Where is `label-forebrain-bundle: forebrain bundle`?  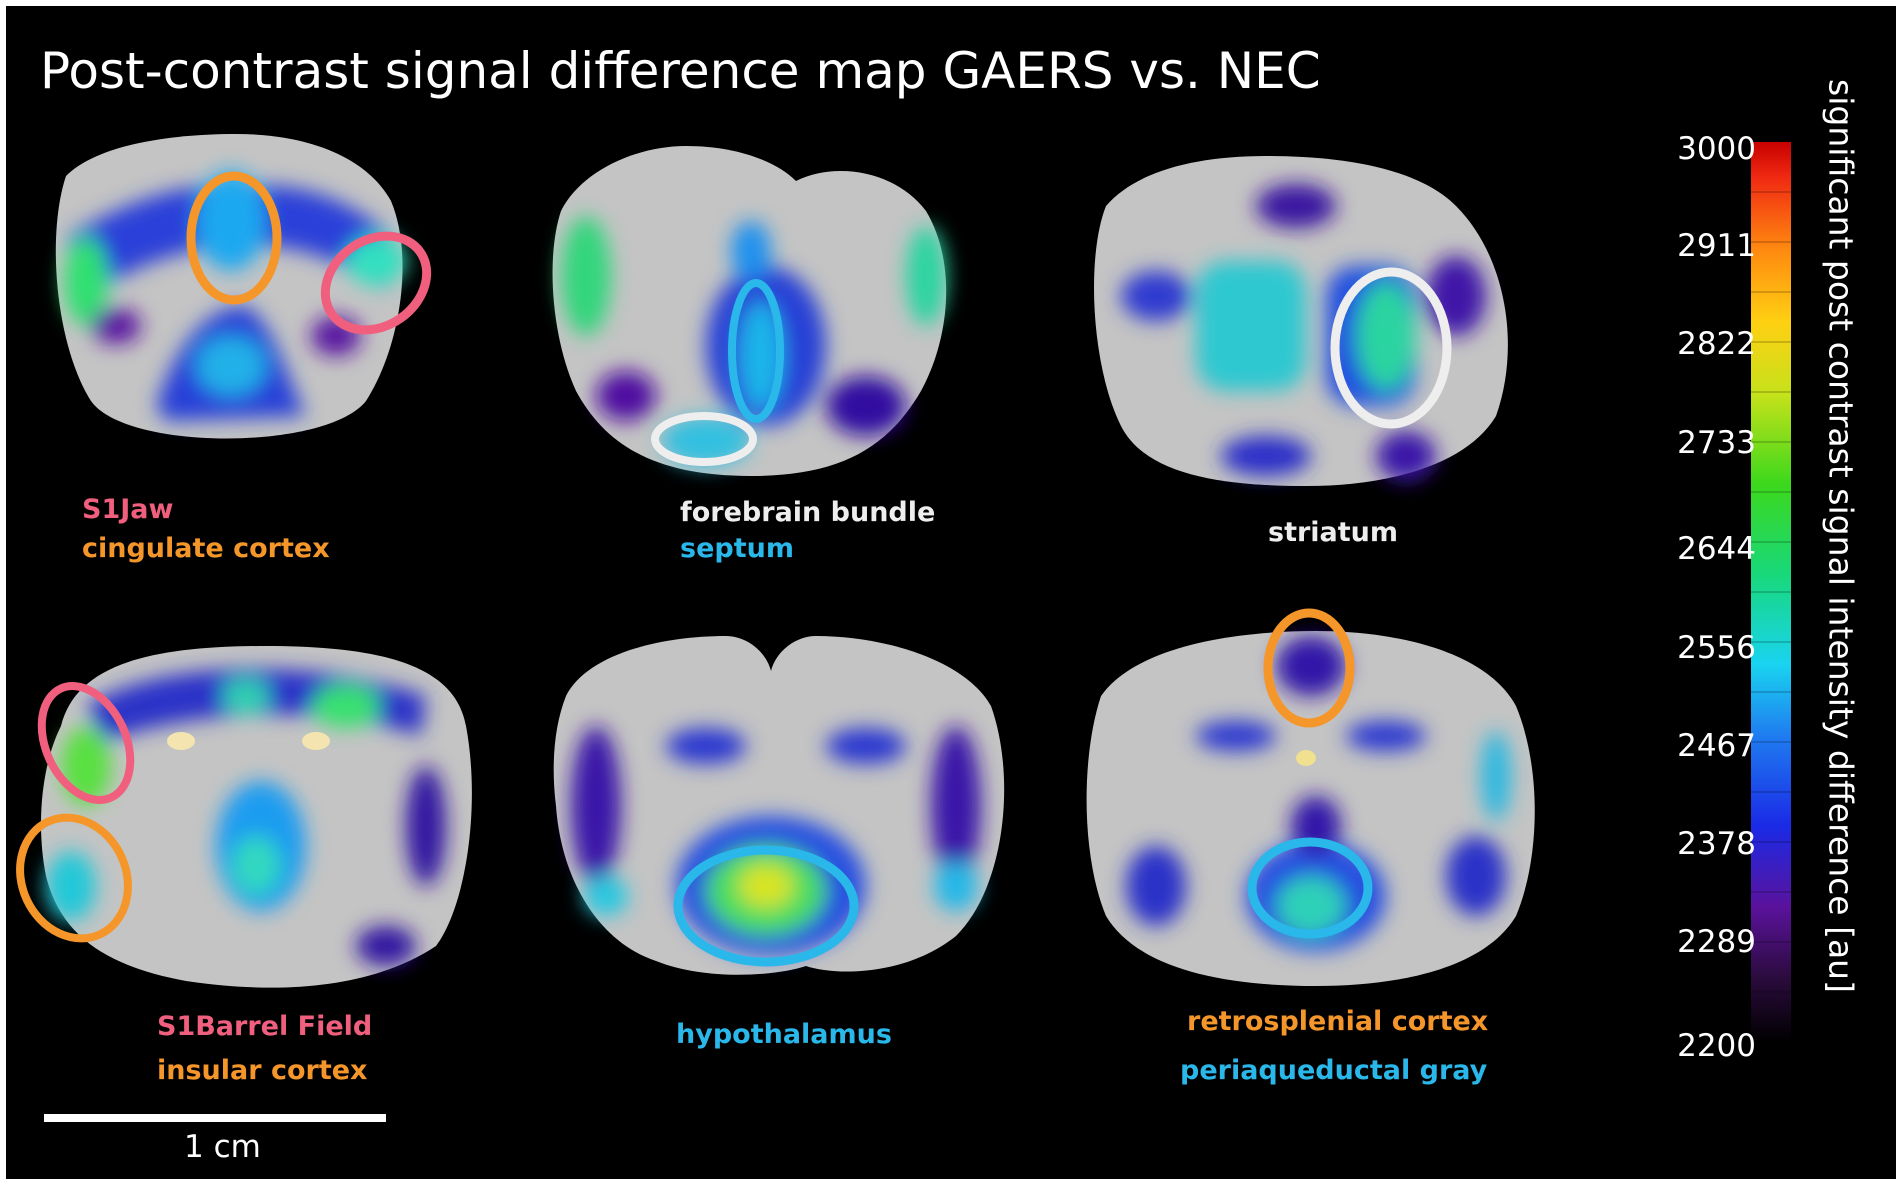
label-forebrain-bundle: forebrain bundle is located at coordinates (808, 512).